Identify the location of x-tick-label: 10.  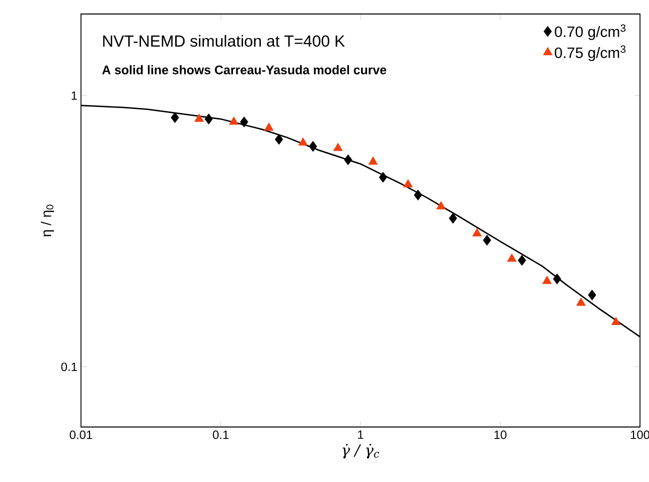
(500, 435).